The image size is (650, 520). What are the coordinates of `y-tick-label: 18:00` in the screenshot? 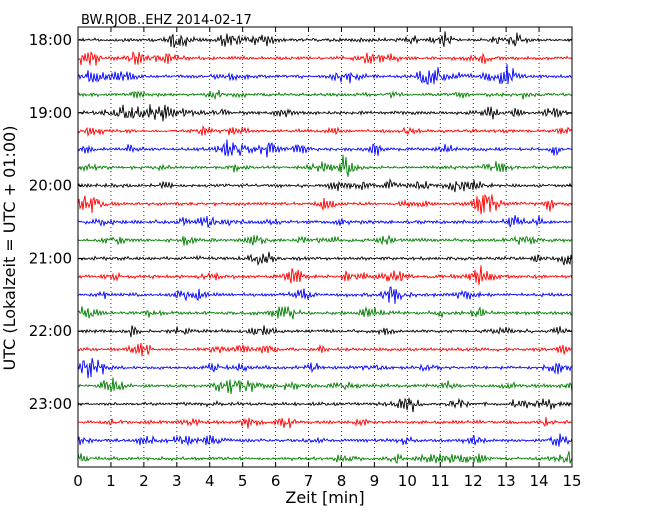 It's located at (50, 40).